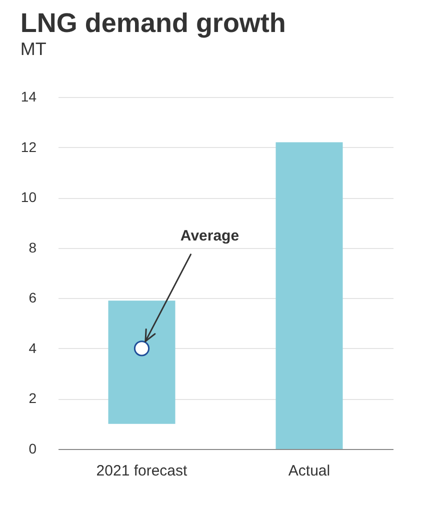  What do you see at coordinates (28, 146) in the screenshot?
I see `y-tick-label: 12` at bounding box center [28, 146].